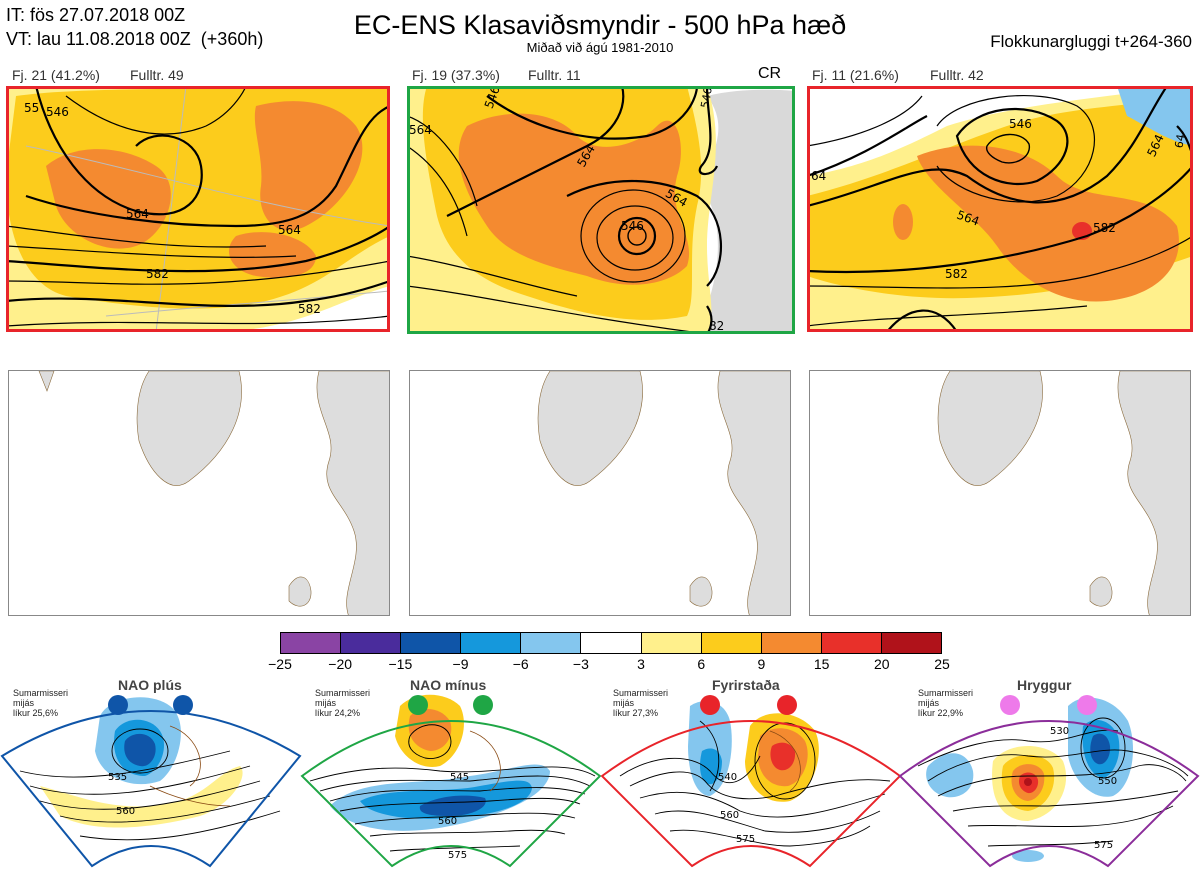 This screenshot has height=871, width=1200. What do you see at coordinates (770, 73) in the screenshot?
I see `cluster-2-tag: CR` at bounding box center [770, 73].